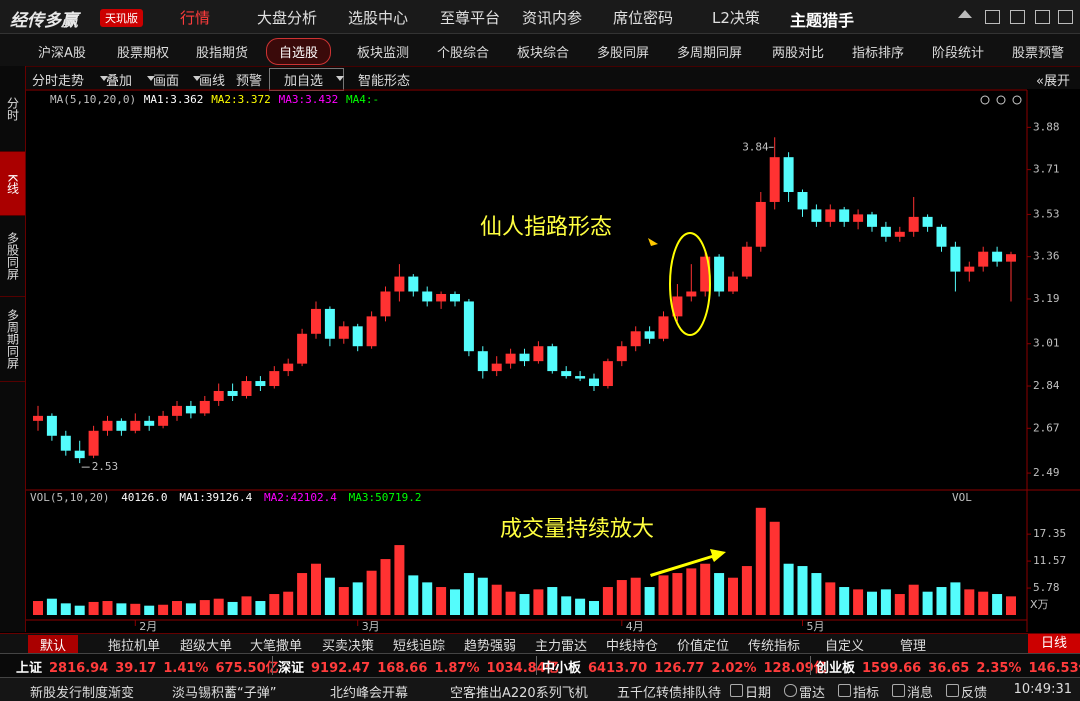  What do you see at coordinates (816, 626) in the screenshot?
I see `x-tick-label: 5月` at bounding box center [816, 626].